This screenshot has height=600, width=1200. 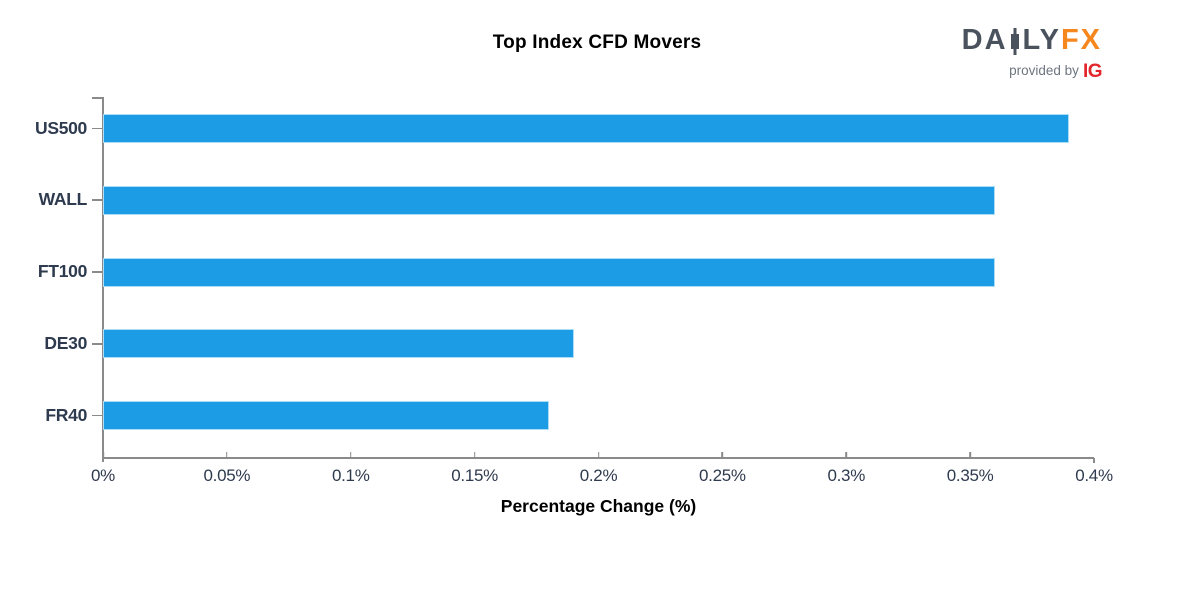 What do you see at coordinates (350, 475) in the screenshot?
I see `x-tick-label-0.1%: 0.1%` at bounding box center [350, 475].